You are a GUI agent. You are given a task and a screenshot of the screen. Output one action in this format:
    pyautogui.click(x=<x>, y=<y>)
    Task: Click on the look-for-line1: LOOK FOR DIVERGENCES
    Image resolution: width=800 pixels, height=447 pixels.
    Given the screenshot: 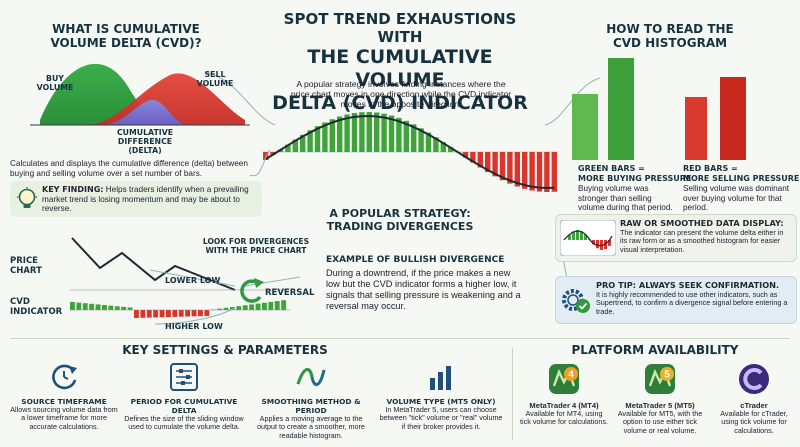 What is the action you would take?
    pyautogui.click(x=256, y=241)
    